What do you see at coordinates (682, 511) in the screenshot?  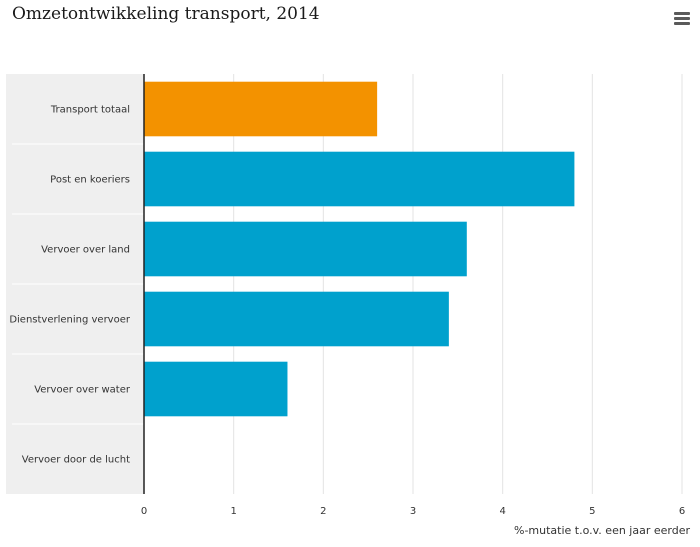 I see `x-tick-label: 6` at bounding box center [682, 511].